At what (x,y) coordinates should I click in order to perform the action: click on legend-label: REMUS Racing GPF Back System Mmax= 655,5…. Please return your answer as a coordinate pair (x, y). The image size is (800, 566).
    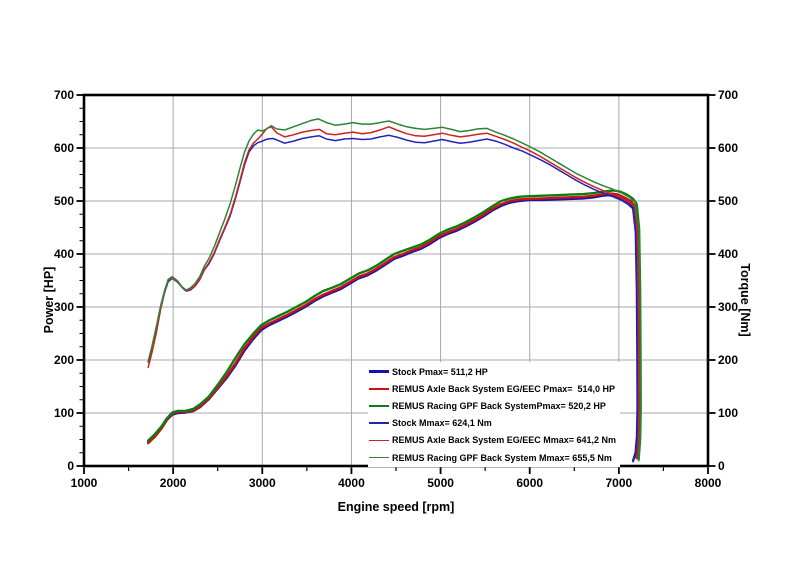
    Looking at the image, I should click on (502, 457).